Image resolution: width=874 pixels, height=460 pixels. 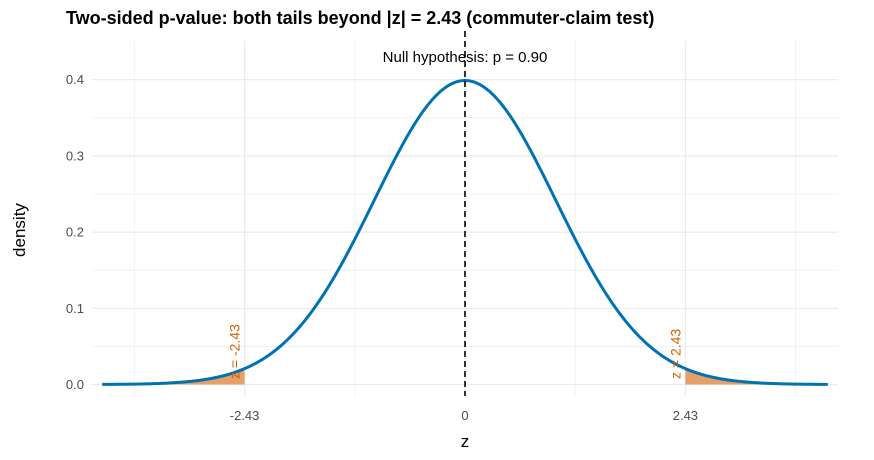 What do you see at coordinates (465, 376) in the screenshot?
I see `tail-areas` at bounding box center [465, 376].